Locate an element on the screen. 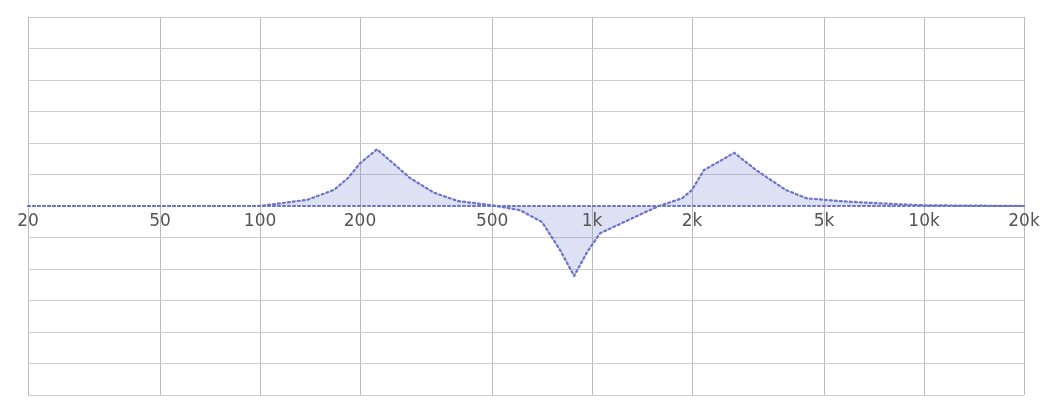 The width and height of the screenshot is (1048, 409). x-tick-label: 50 is located at coordinates (160, 219).